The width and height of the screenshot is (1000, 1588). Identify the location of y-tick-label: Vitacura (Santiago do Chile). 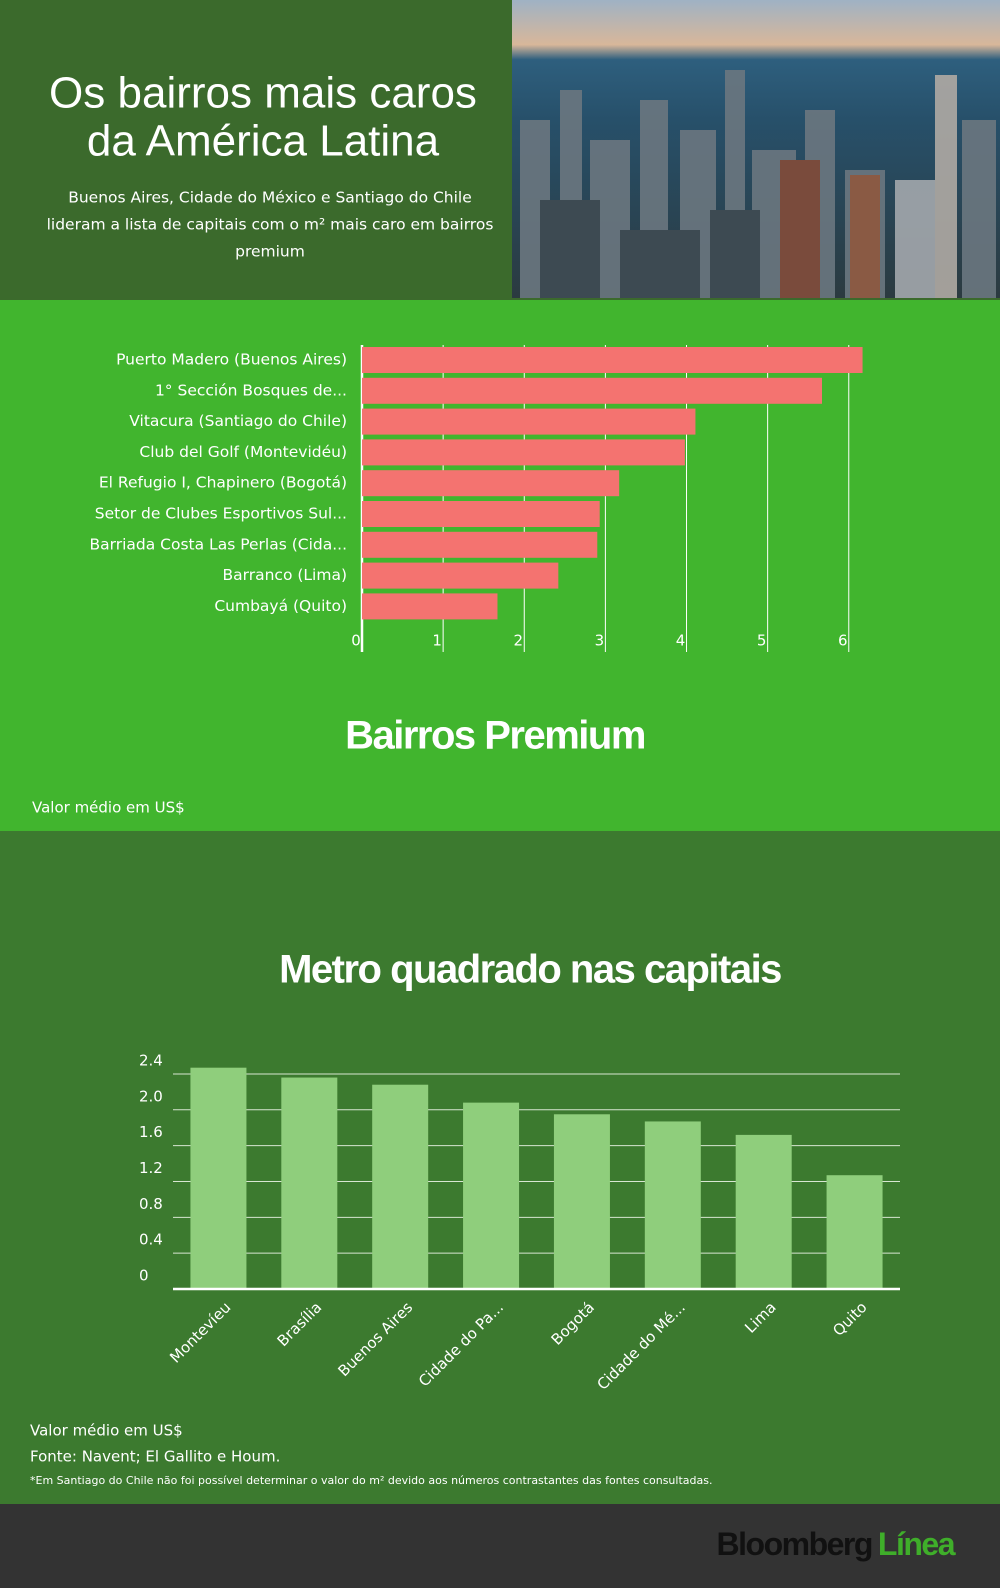
(238, 421).